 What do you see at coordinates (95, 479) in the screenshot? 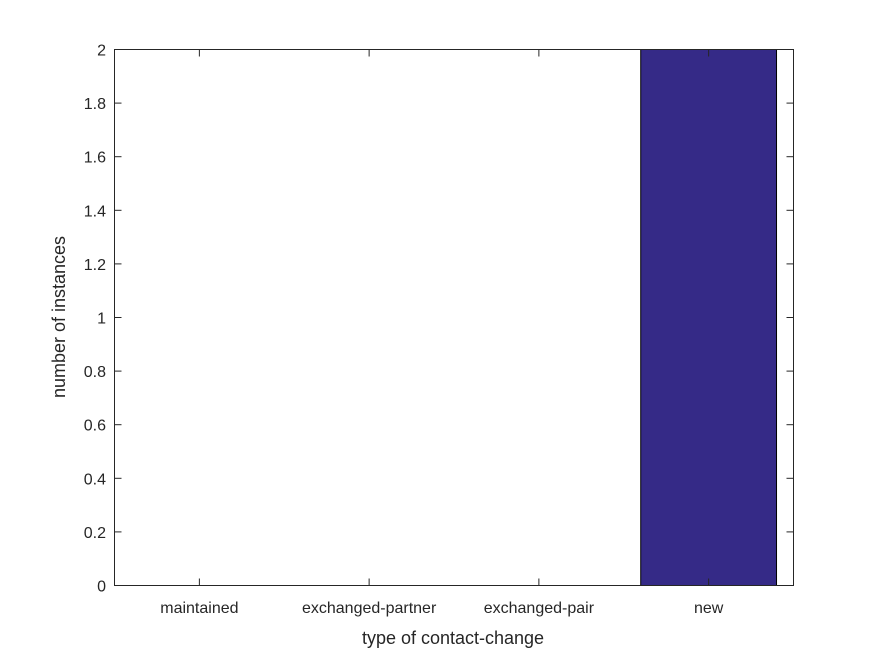
I see `y-tick-label: 0.4` at bounding box center [95, 479].